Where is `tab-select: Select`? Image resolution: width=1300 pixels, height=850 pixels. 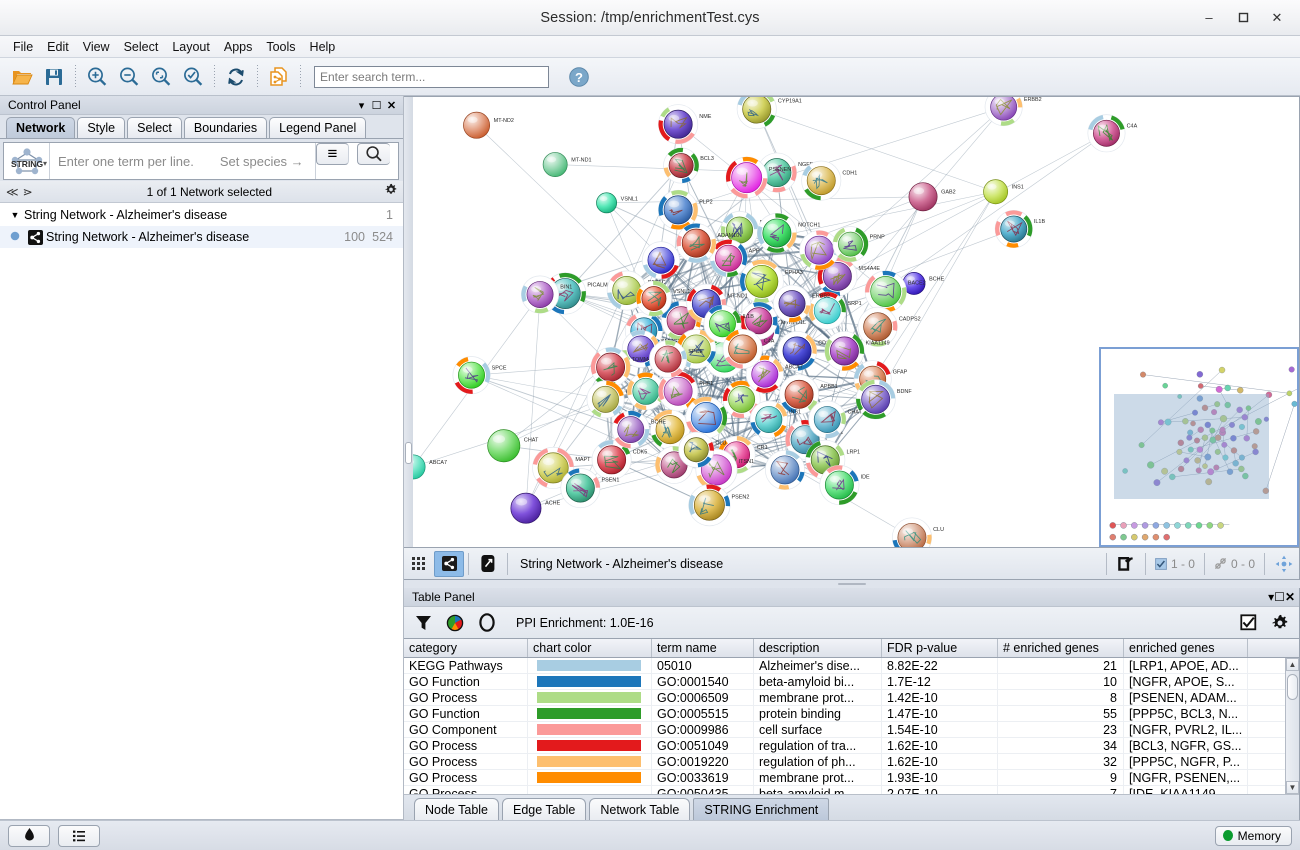
tab-select: Select is located at coordinates (154, 127).